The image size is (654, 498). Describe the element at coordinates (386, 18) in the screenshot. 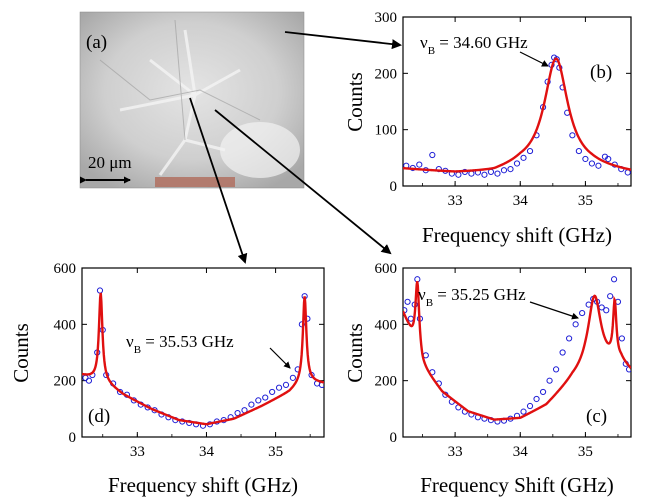

I see `y-tick-label: 300` at that location.